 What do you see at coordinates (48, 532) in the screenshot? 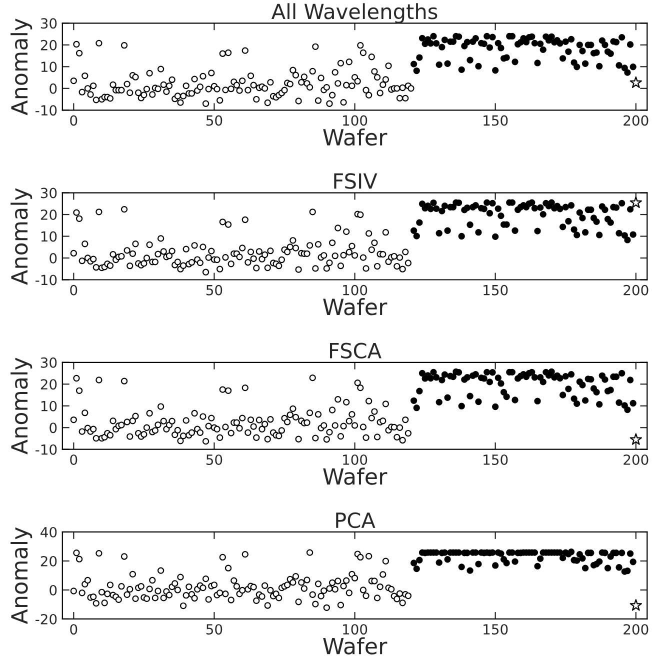
I see `y-tick-label: 40` at bounding box center [48, 532].